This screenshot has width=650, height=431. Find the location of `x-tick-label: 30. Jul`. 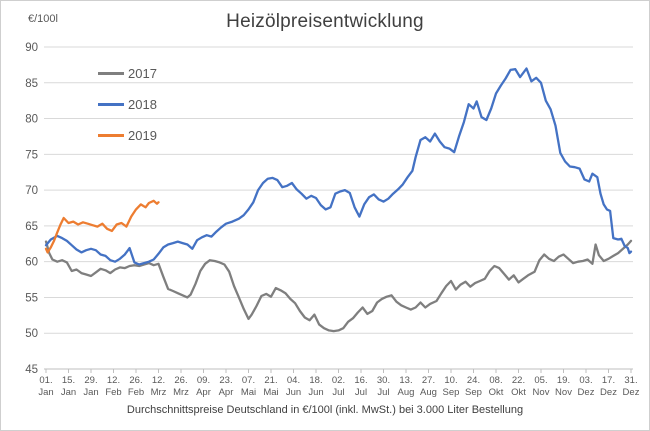

x-tick-label: 30. Jul is located at coordinates (383, 386).